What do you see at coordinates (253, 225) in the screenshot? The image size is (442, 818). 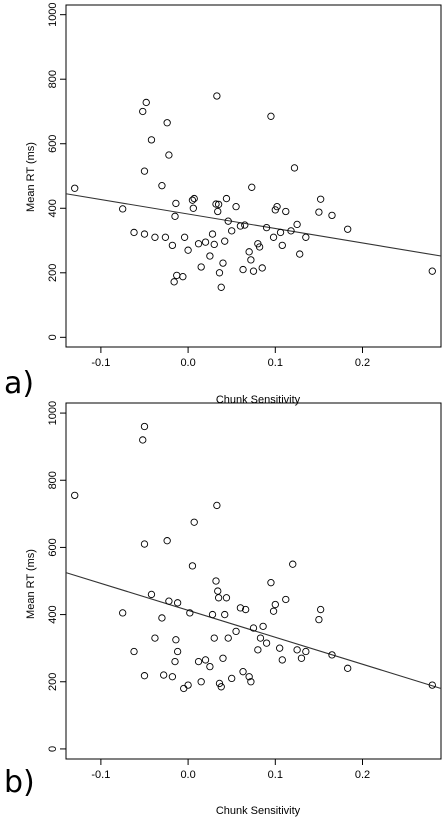 I see `regression-line` at bounding box center [253, 225].